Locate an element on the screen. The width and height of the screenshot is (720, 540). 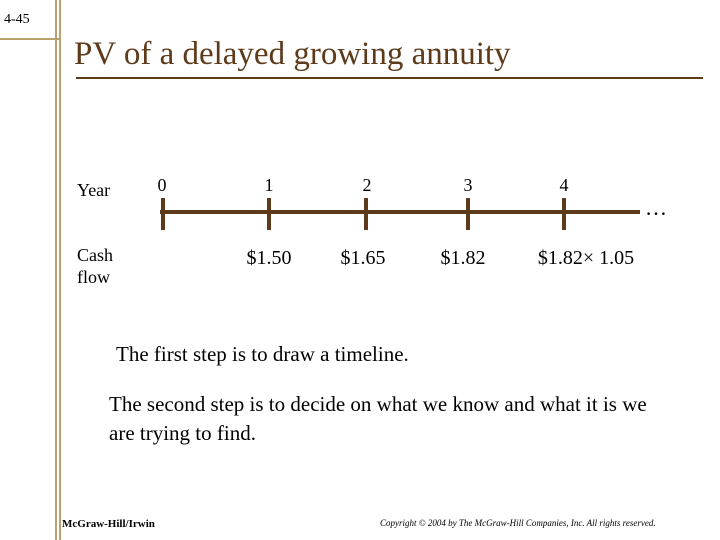
step-one-text: The first step is to draw a timeline. is located at coordinates (262, 354).